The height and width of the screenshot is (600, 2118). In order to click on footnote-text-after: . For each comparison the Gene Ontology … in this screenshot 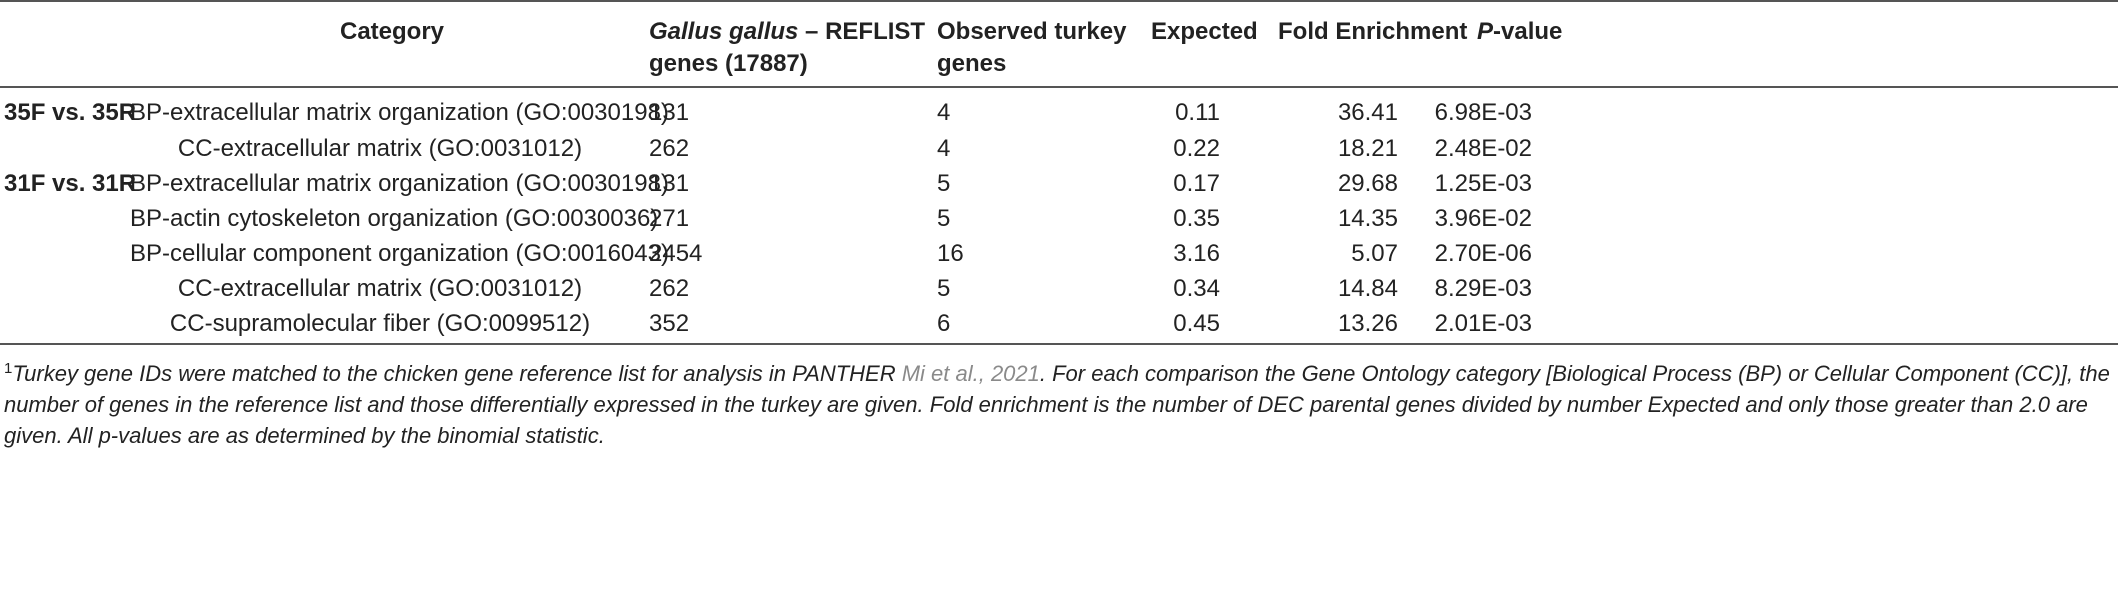, I will do `click(1057, 404)`.